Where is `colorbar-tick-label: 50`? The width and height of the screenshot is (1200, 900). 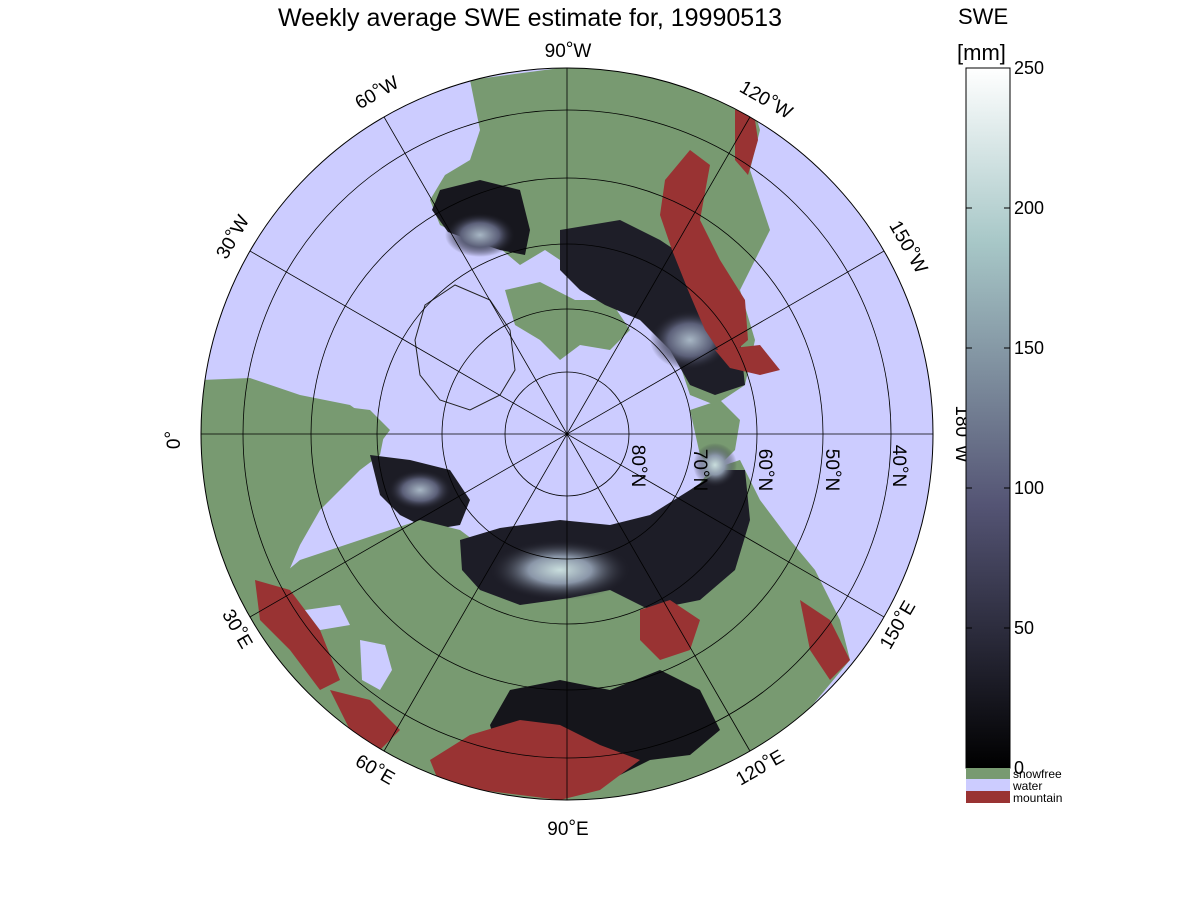
colorbar-tick-label: 50 is located at coordinates (1024, 628).